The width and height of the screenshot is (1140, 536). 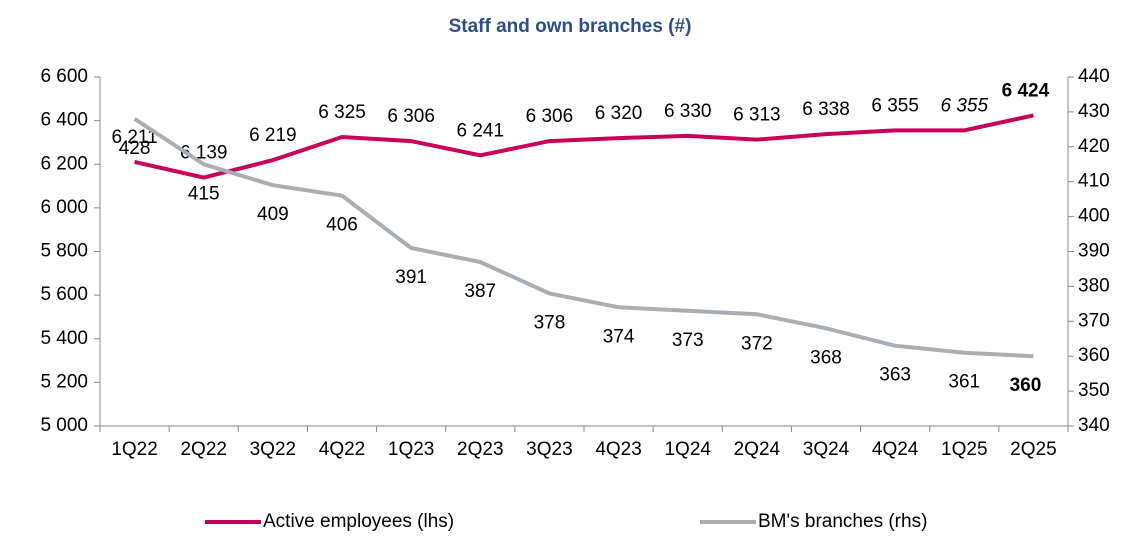 I want to click on x-tick-label: 2Q22, so click(x=203, y=449).